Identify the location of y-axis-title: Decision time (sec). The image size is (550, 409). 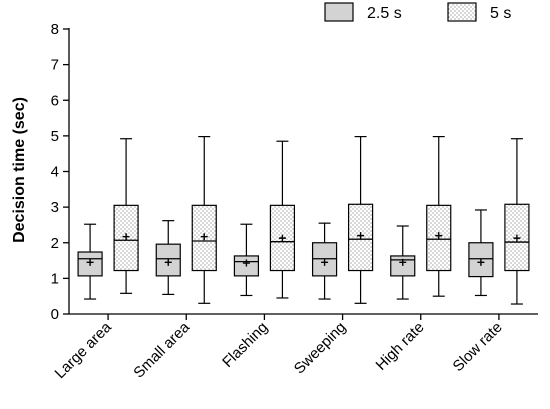
(19, 170).